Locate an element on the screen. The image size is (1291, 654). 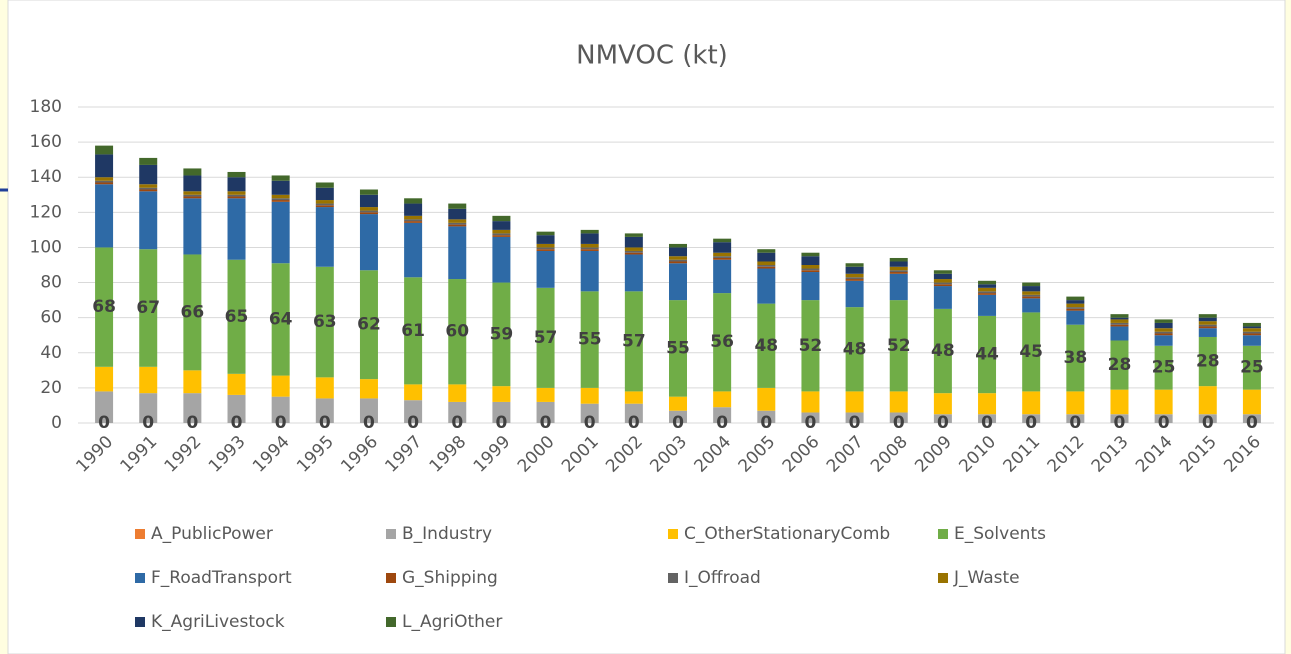
legend-label: L_AgriOther is located at coordinates (452, 622).